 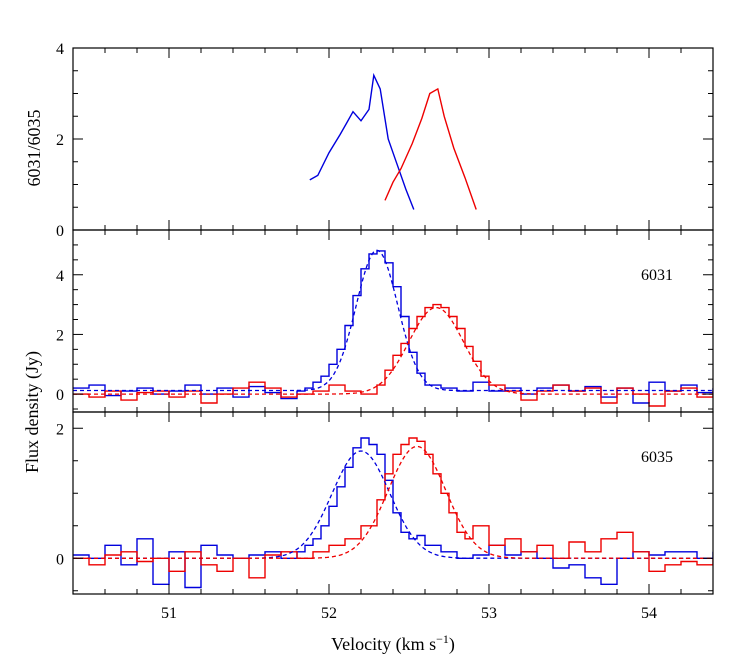 What do you see at coordinates (442, 639) in the screenshot?
I see `x-axis-label-sup: −1` at bounding box center [442, 639].